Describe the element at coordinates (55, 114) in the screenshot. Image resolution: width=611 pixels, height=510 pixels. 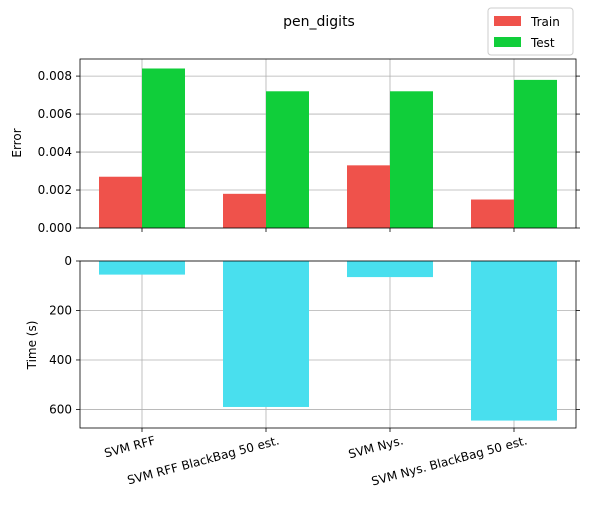
I see `top-y-tick-label: 0.006` at that location.